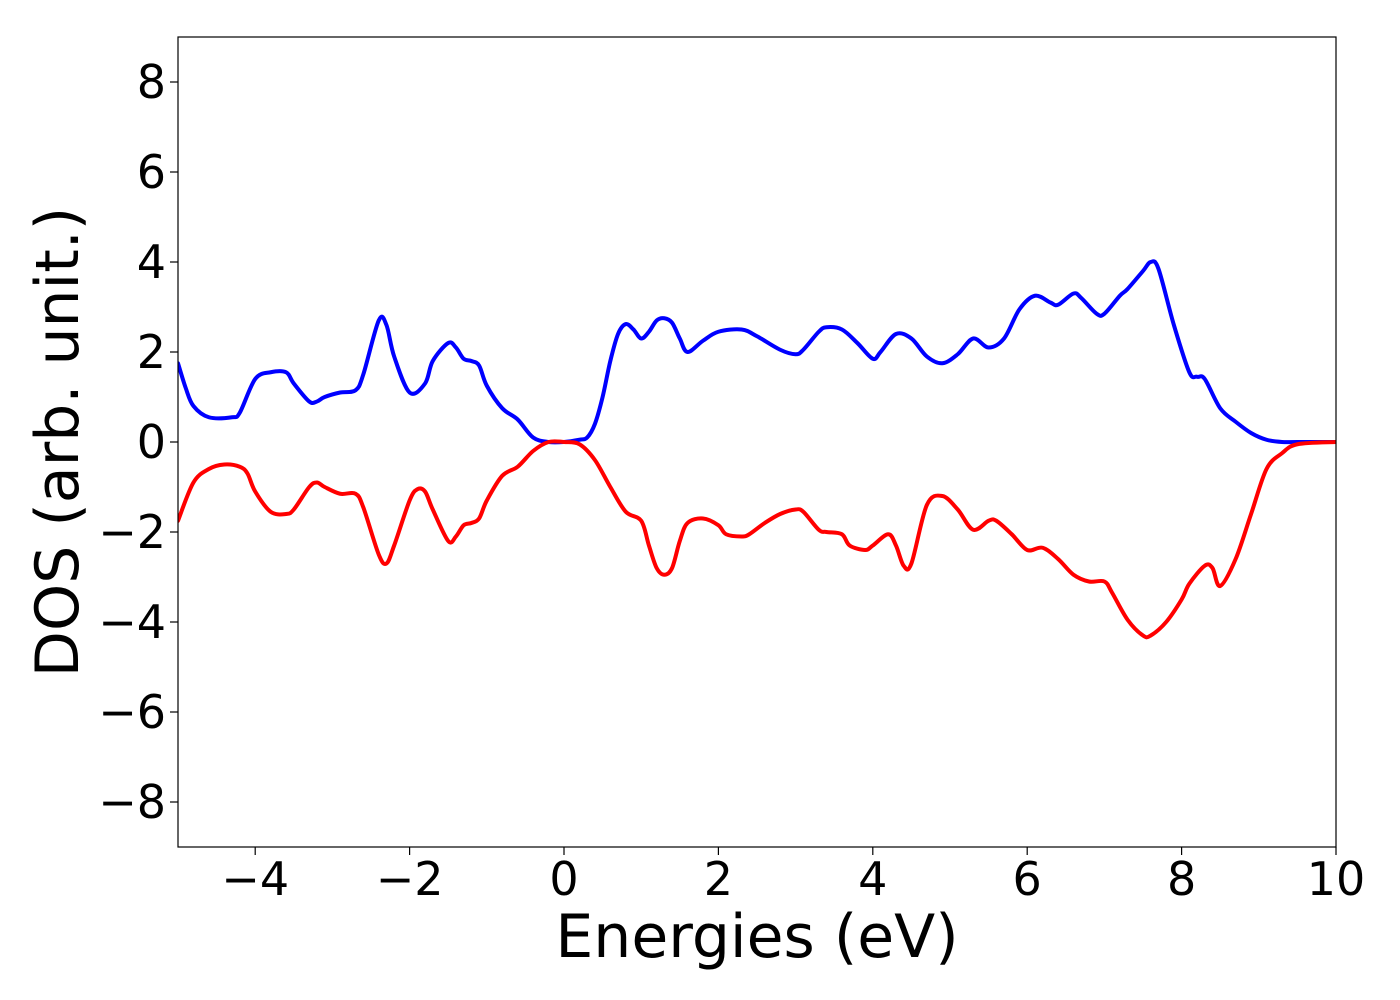 This screenshot has height=1000, width=1400. Describe the element at coordinates (563, 879) in the screenshot. I see `x-tick-label: 0` at that location.